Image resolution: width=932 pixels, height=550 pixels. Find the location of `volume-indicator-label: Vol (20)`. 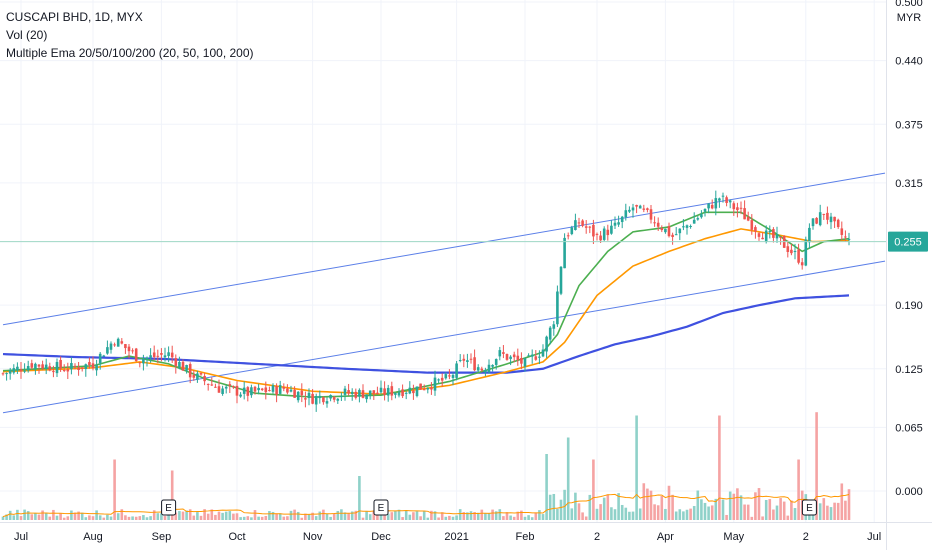

volume-indicator-label: Vol (20) is located at coordinates (27, 35).